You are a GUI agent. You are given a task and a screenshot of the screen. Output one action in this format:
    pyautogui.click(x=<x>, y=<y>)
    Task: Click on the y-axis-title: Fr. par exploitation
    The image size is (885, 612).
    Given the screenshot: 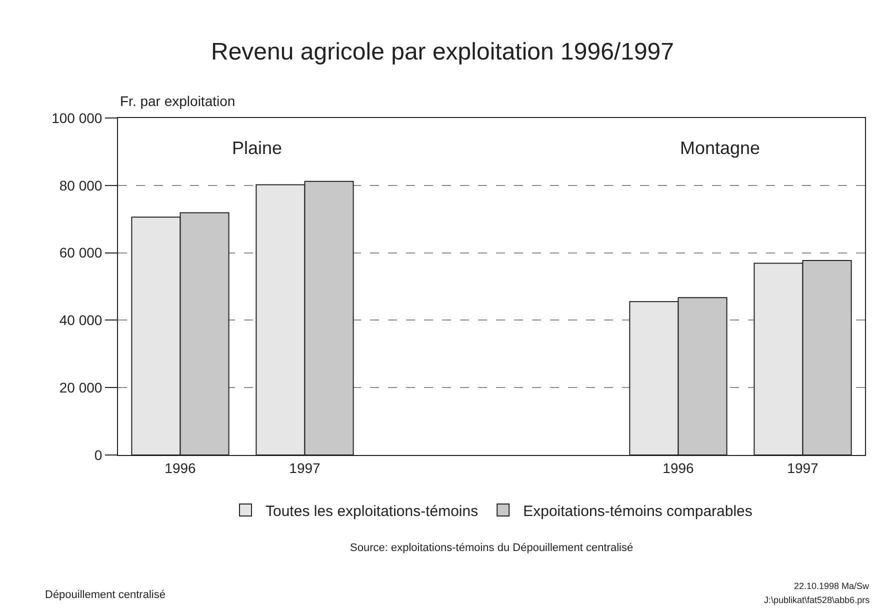 What is the action you would take?
    pyautogui.click(x=178, y=101)
    